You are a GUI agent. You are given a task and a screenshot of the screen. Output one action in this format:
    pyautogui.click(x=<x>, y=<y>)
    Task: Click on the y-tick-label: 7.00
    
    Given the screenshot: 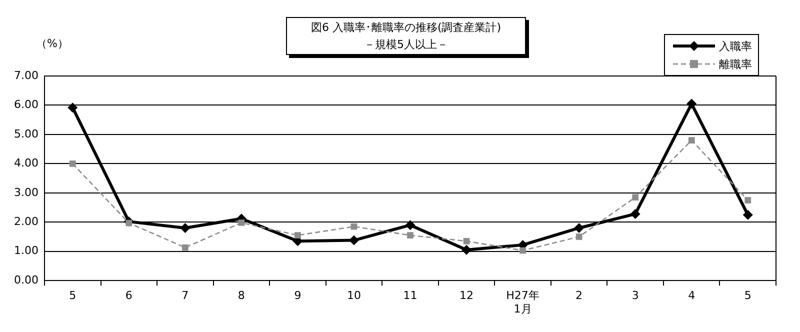 What is the action you would take?
    pyautogui.click(x=26, y=75)
    